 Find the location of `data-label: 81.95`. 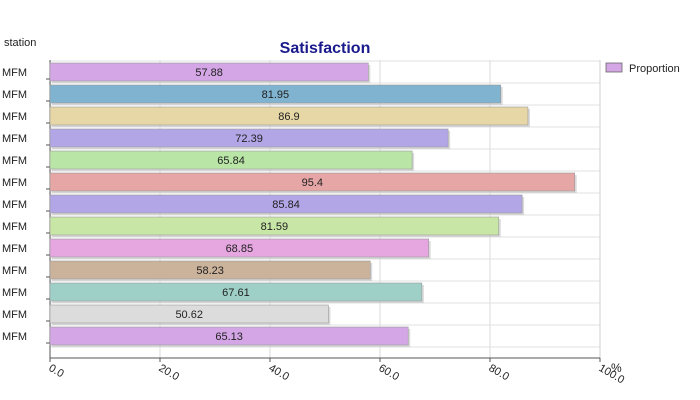

data-label: 81.95 is located at coordinates (276, 95).